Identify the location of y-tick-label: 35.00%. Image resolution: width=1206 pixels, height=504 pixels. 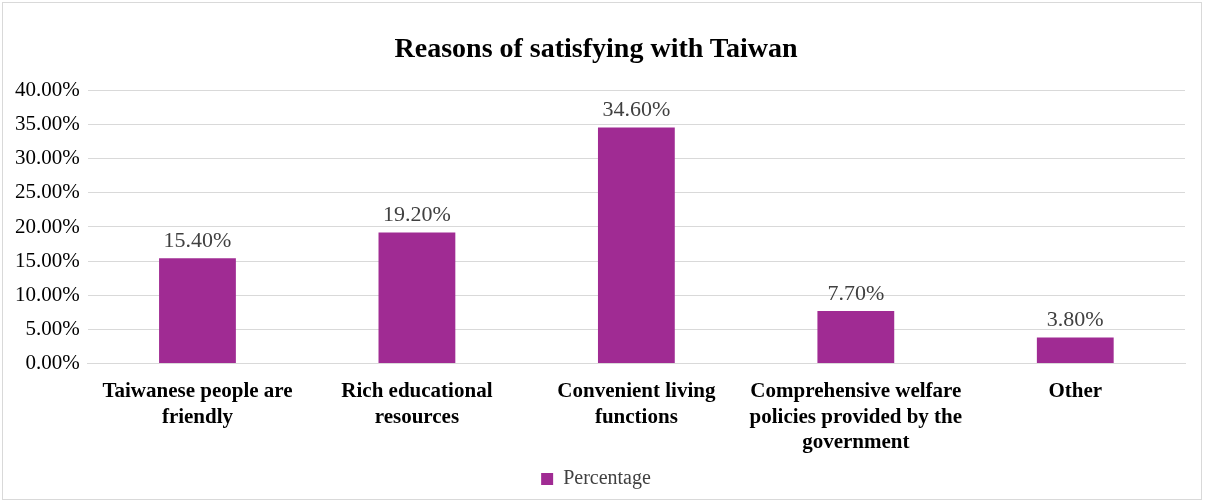
(47, 123).